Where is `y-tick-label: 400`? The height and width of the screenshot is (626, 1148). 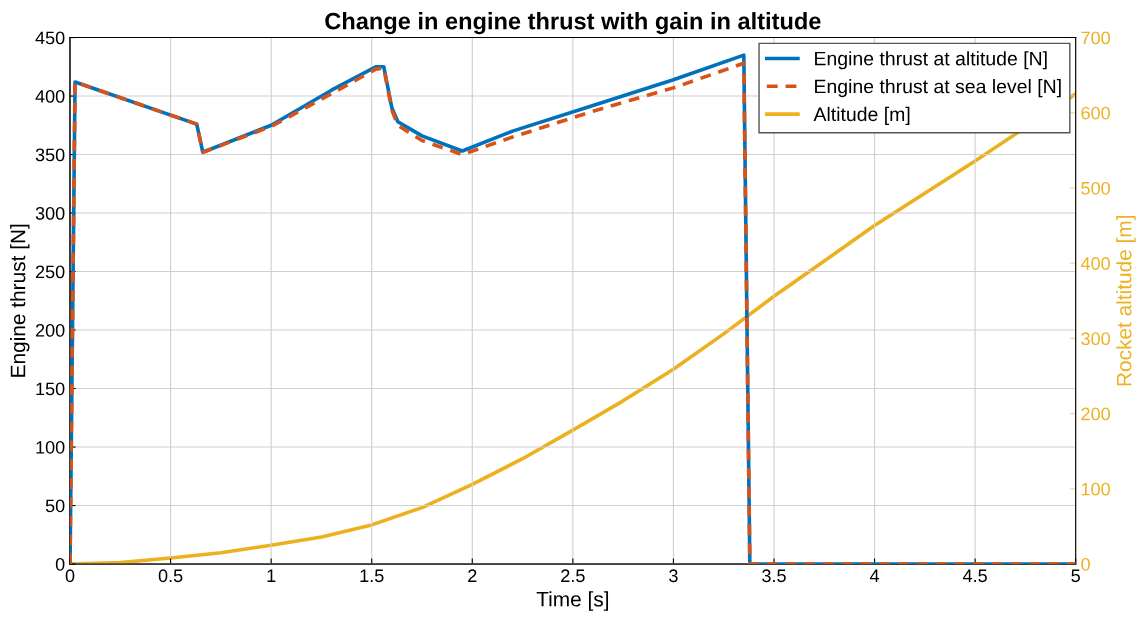 y-tick-label: 400 is located at coordinates (50, 96).